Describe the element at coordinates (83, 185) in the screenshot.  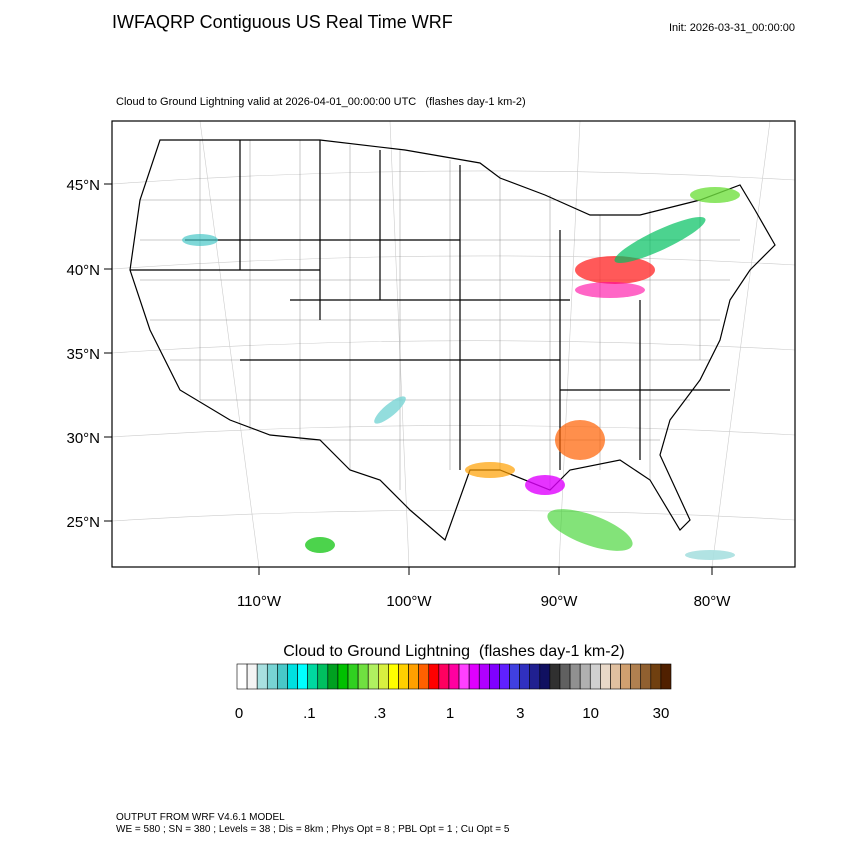
I see `lat-label: 45°N` at that location.